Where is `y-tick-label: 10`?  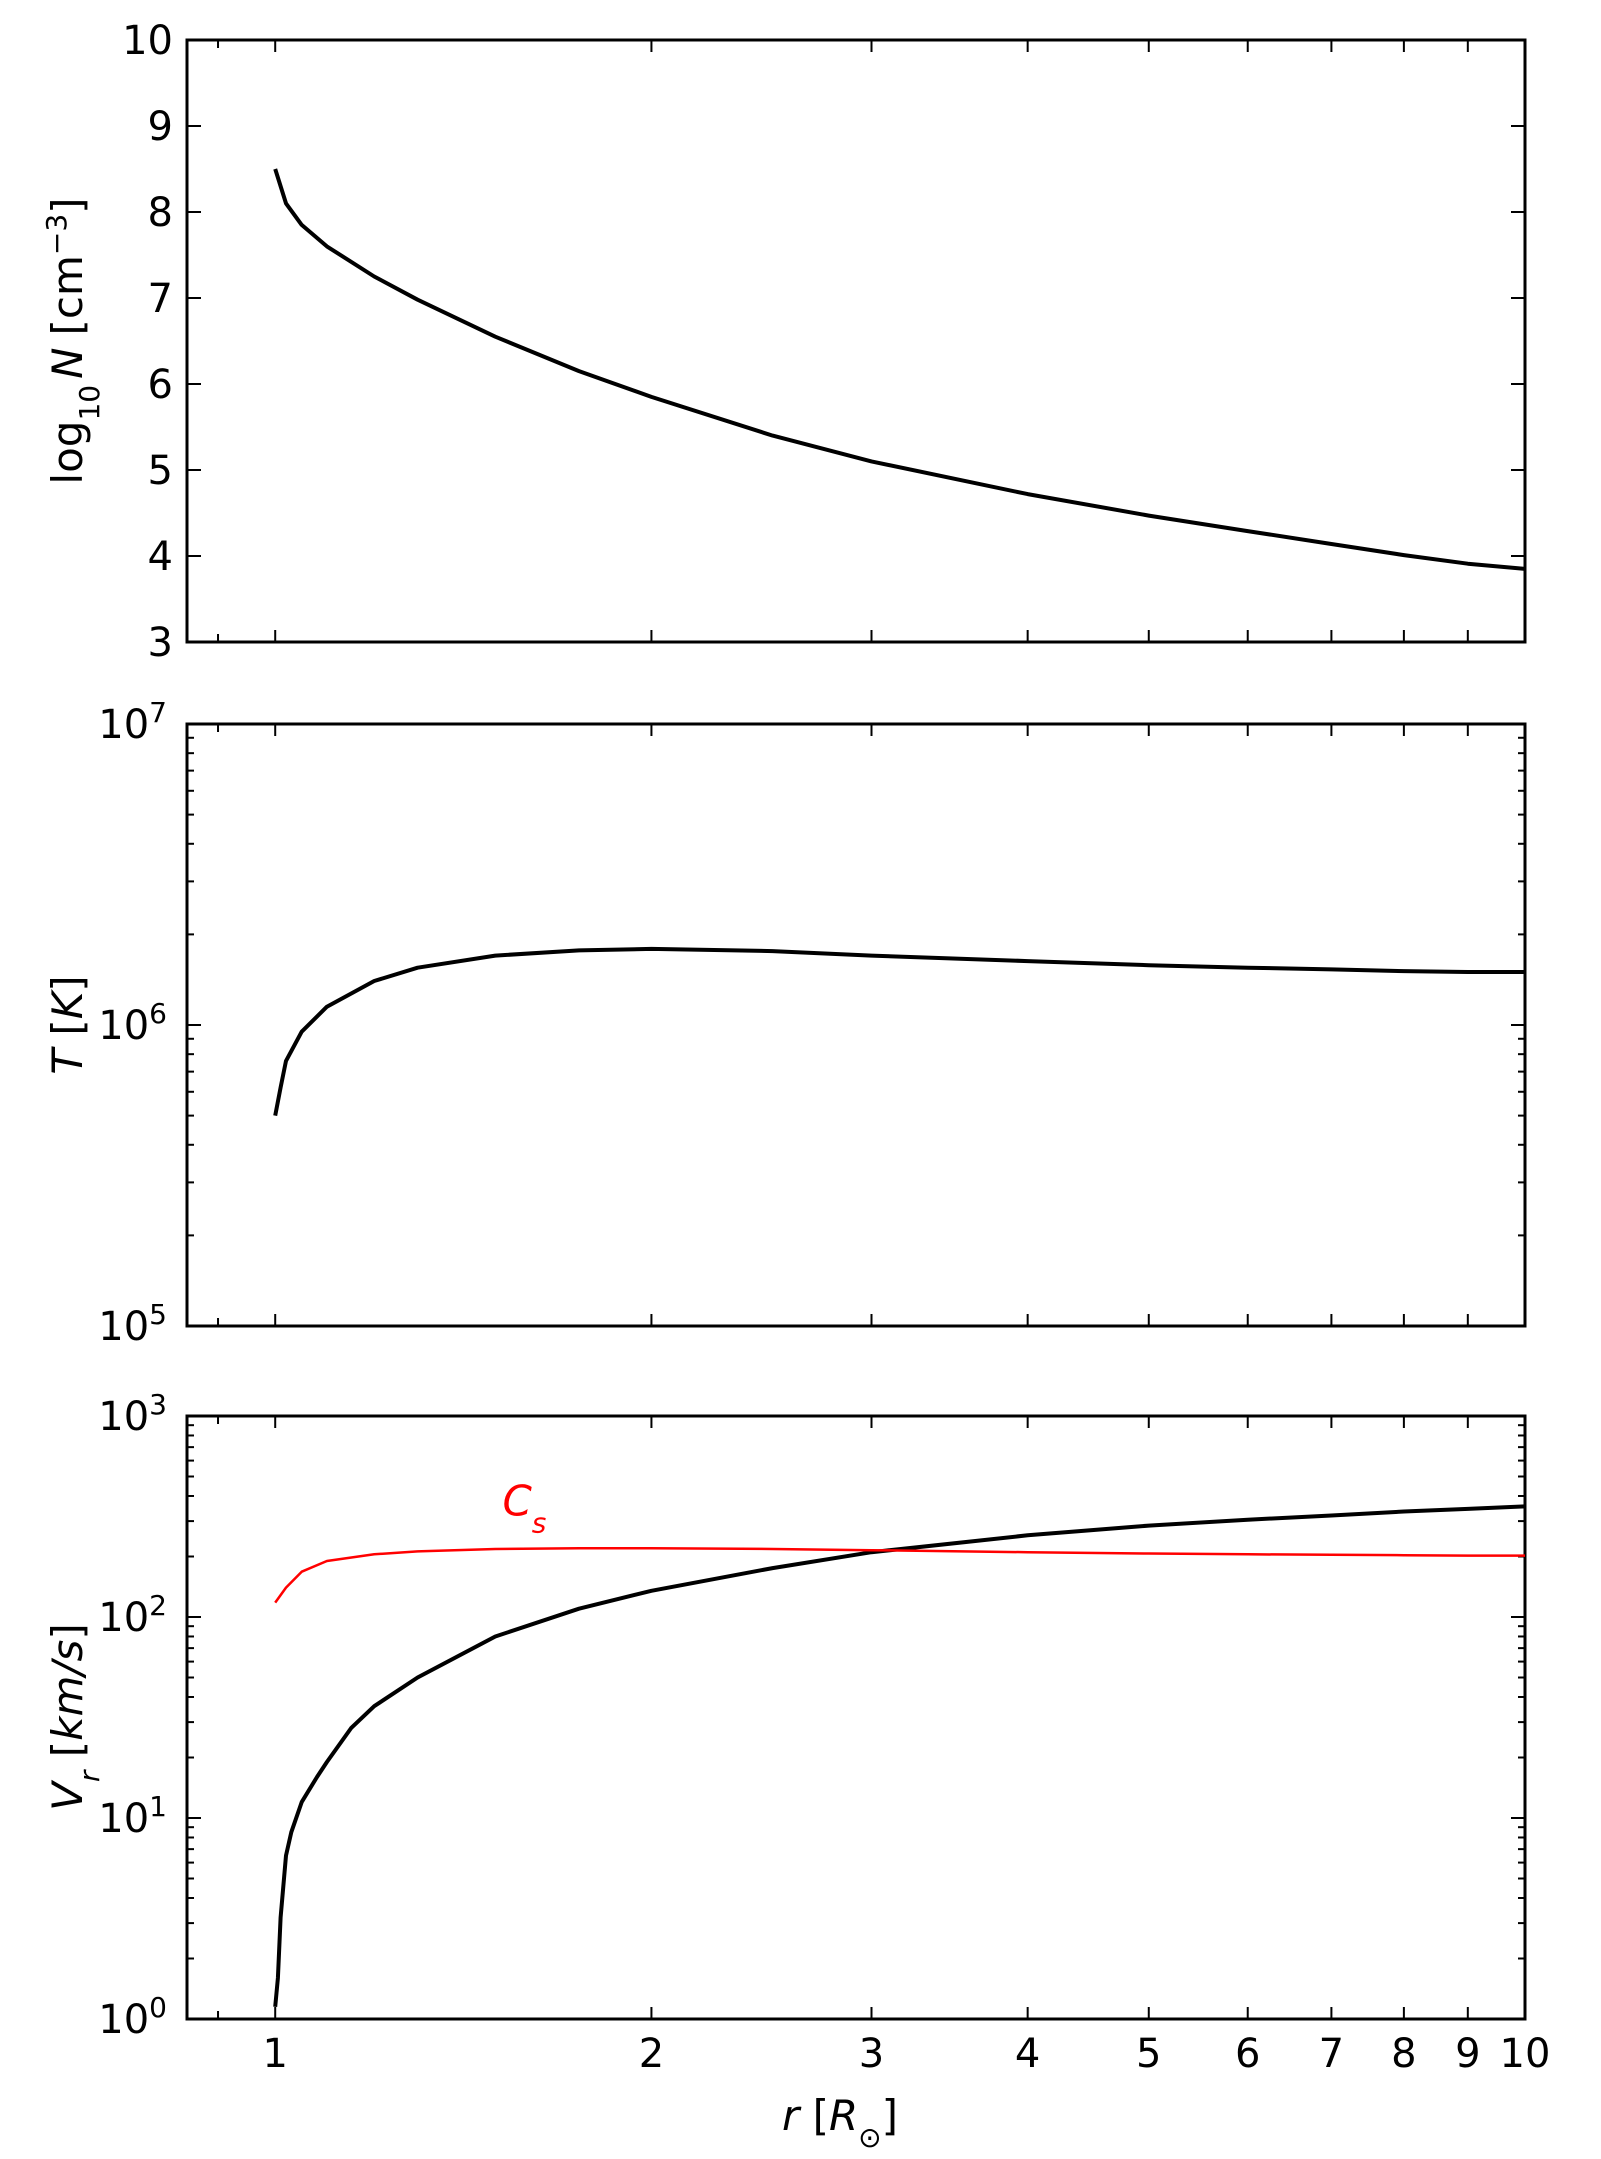
y-tick-label: 10 is located at coordinates (147, 41).